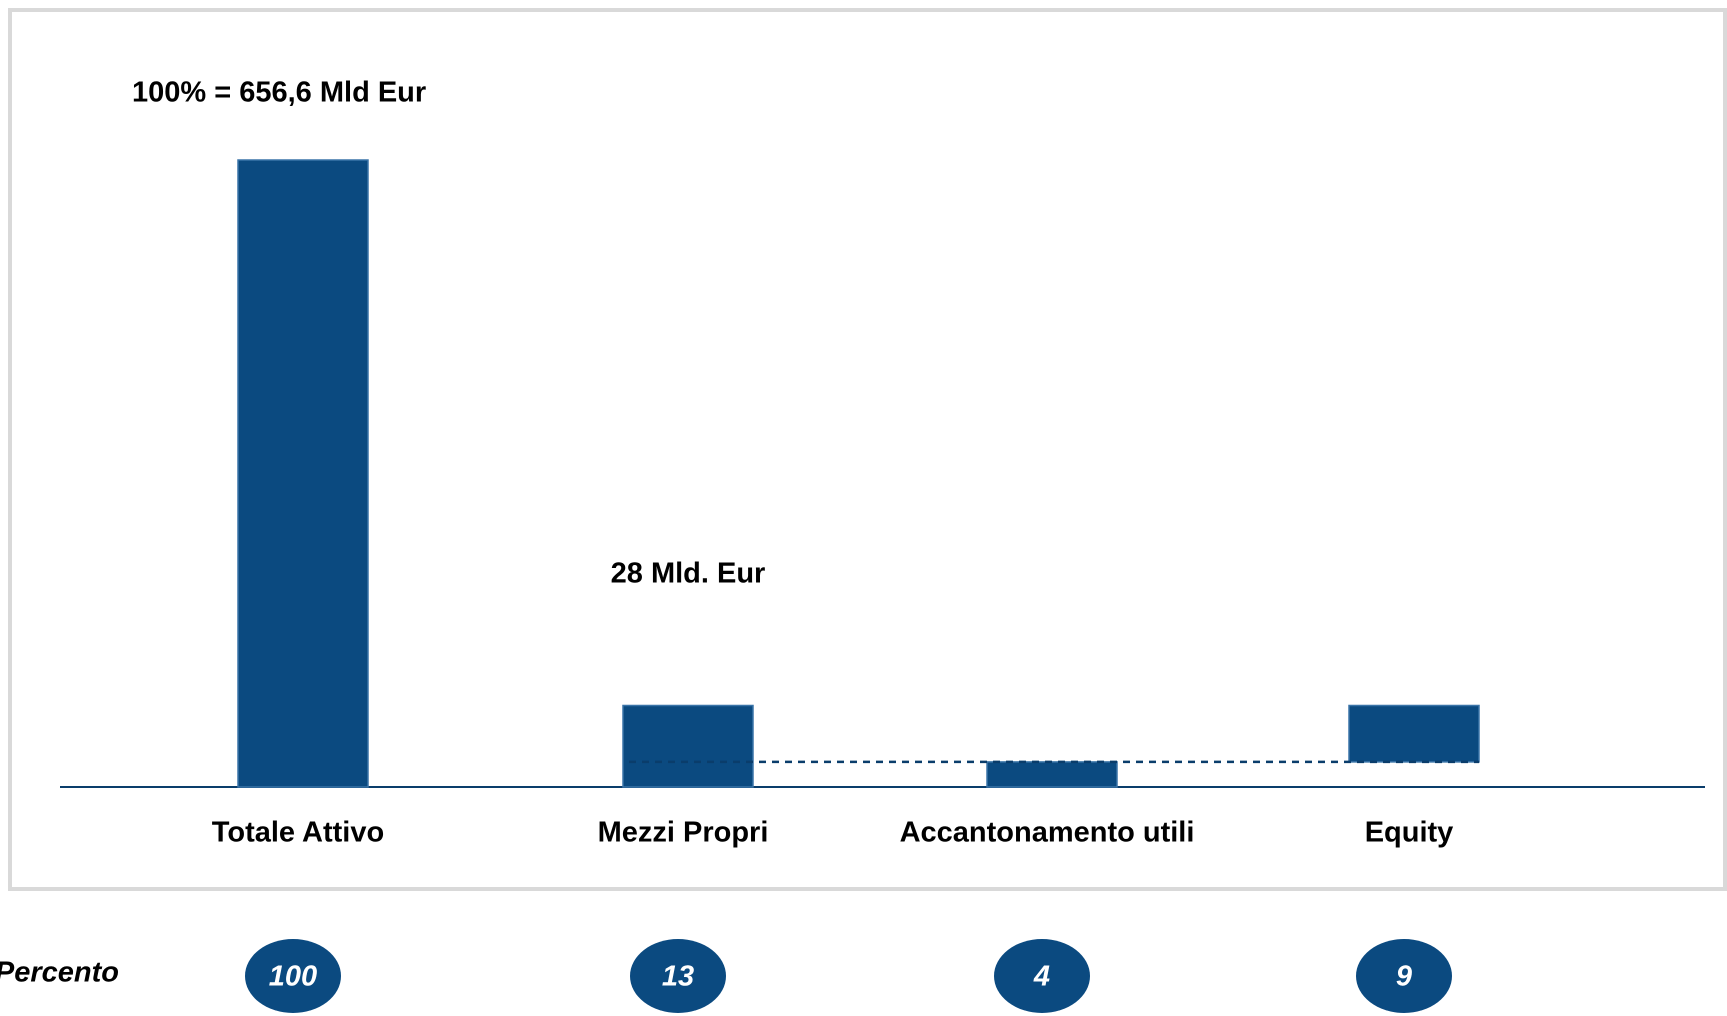  I want to click on value-label: 4, so click(1041, 977).